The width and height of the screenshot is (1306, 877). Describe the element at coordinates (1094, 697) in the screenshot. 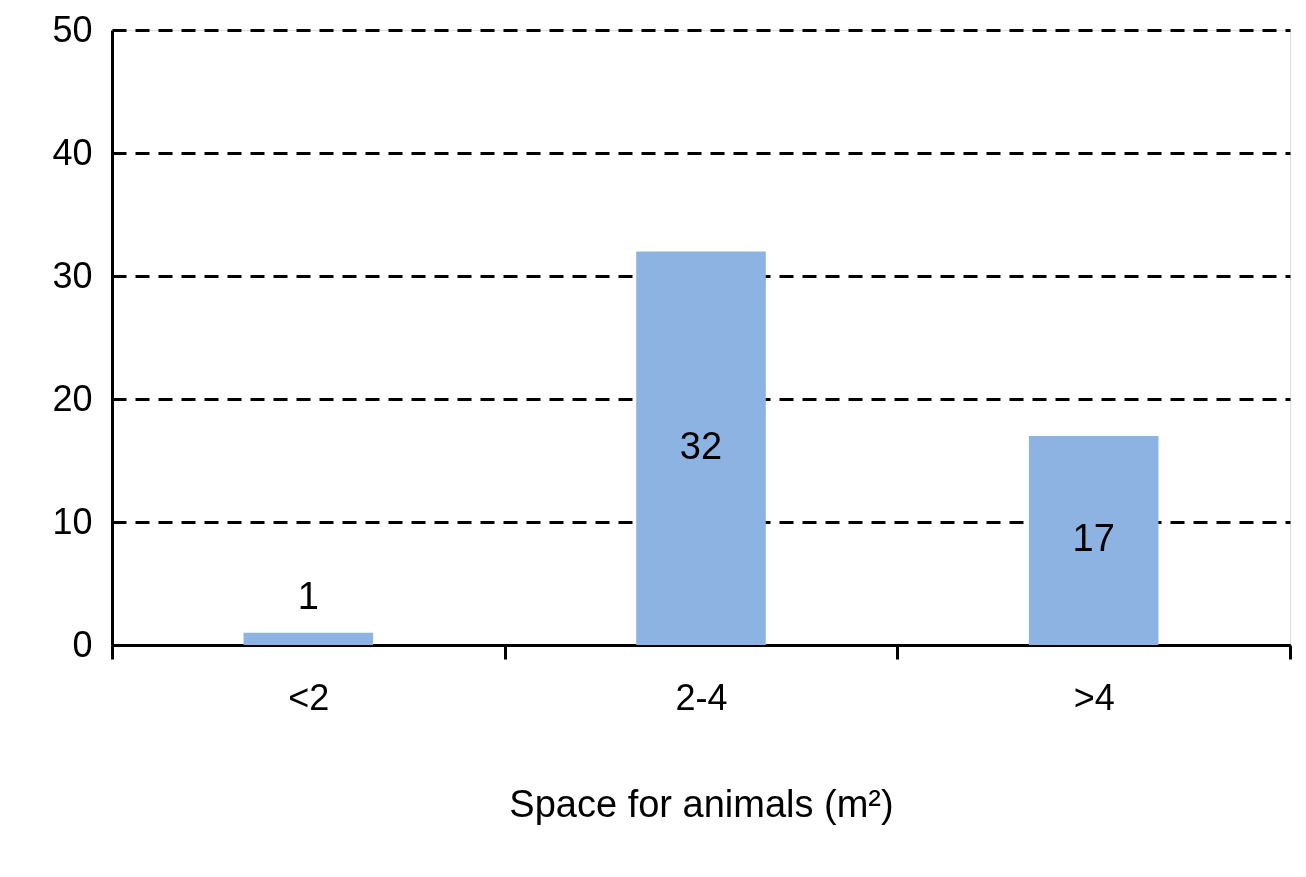

I see `x-tick-label: >4` at that location.